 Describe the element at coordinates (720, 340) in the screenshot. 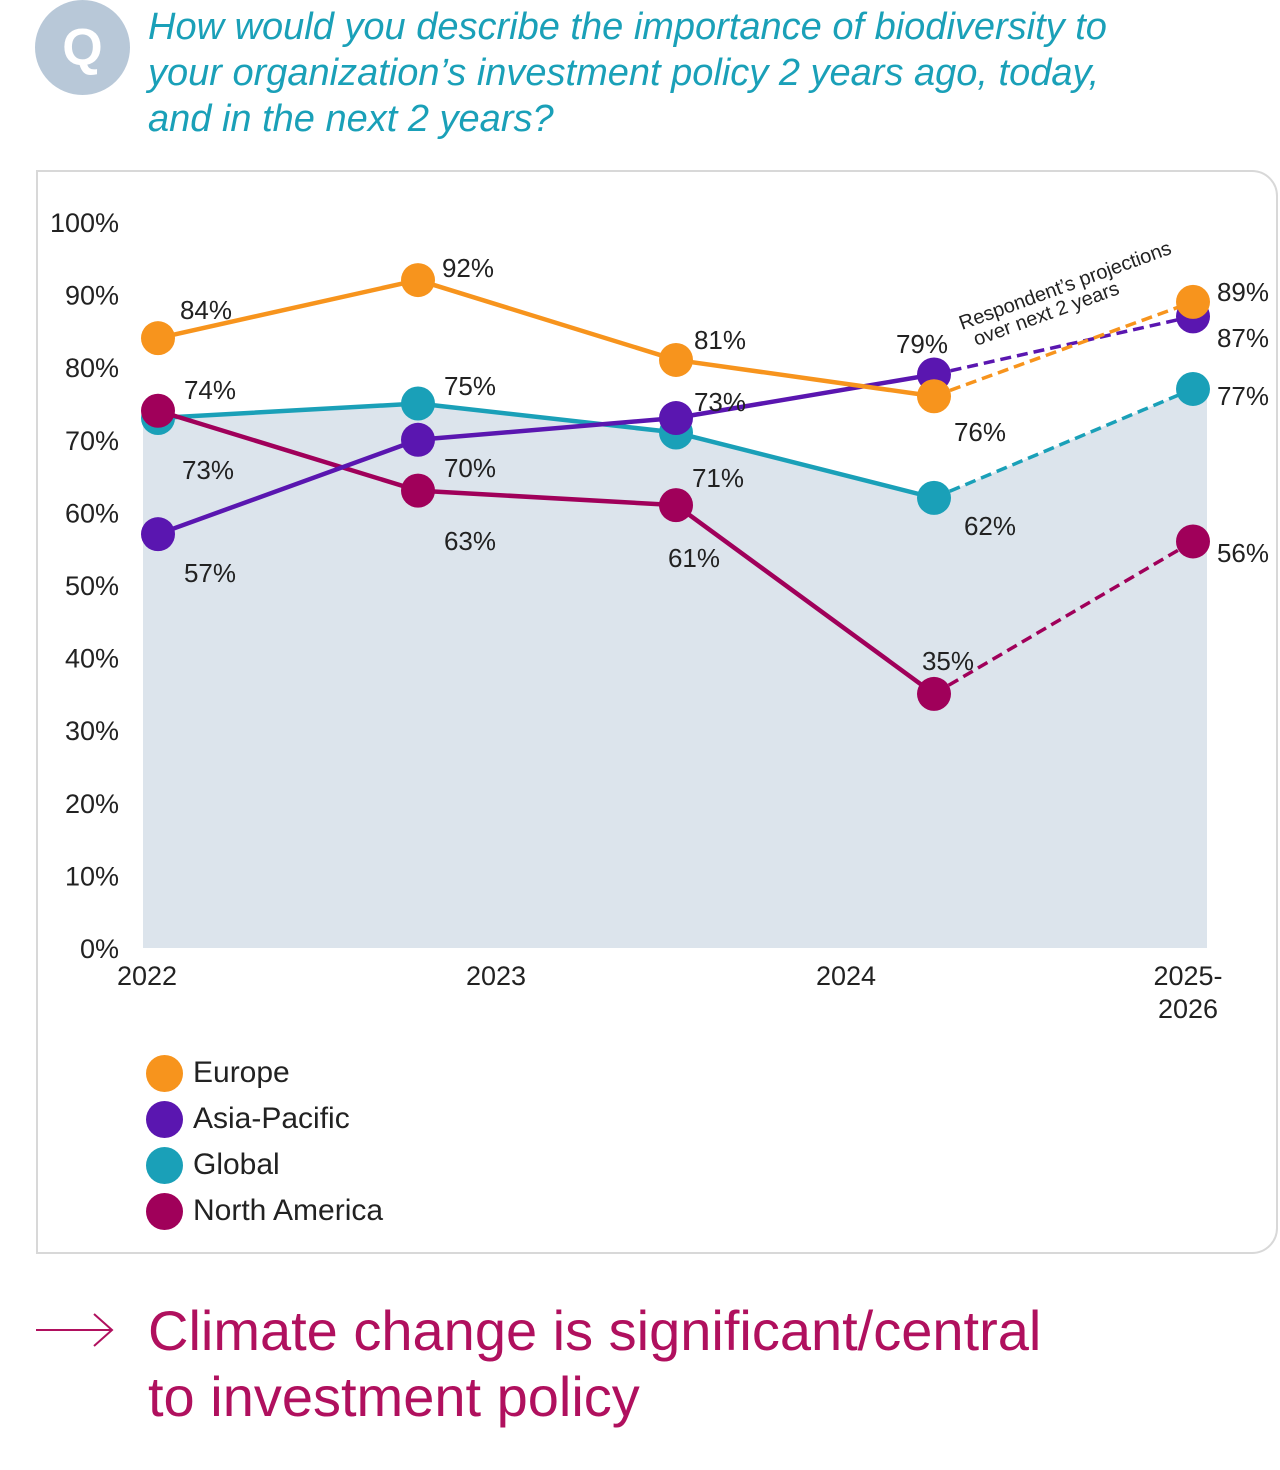

I see `data-label-europe: 81%` at that location.